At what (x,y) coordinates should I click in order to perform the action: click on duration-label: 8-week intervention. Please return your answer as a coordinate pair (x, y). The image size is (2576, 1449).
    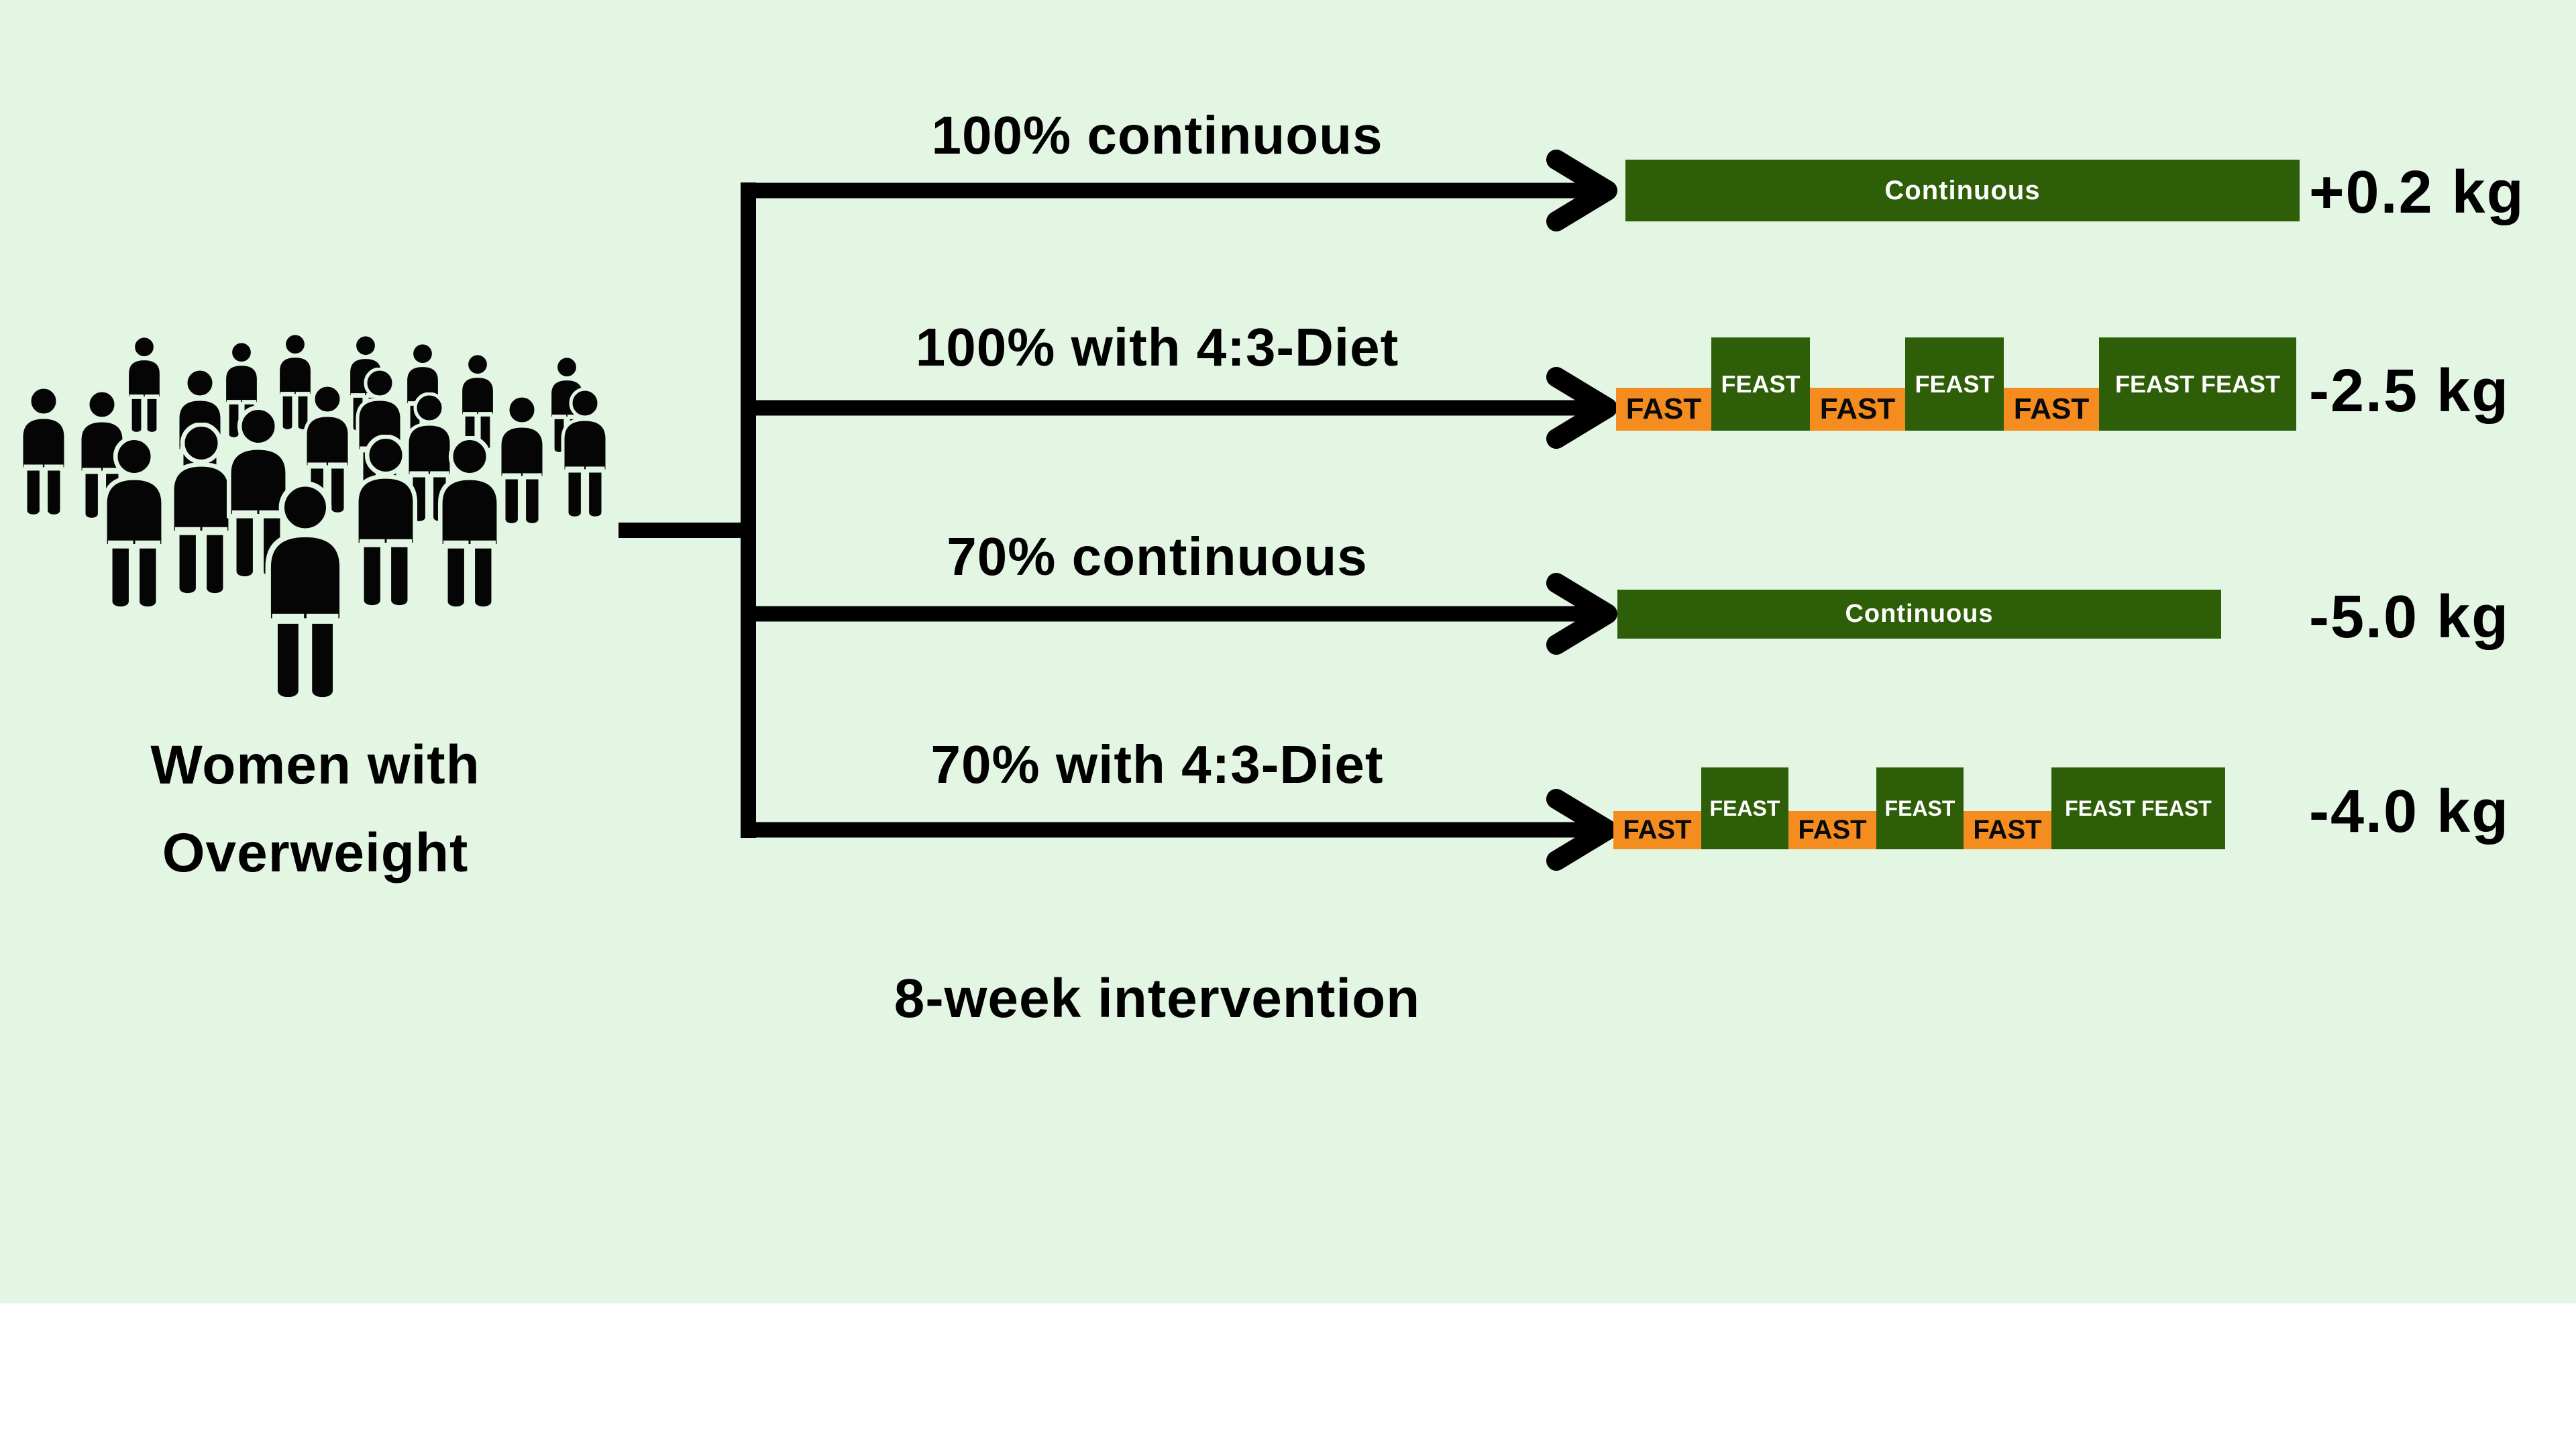
    Looking at the image, I should click on (1157, 998).